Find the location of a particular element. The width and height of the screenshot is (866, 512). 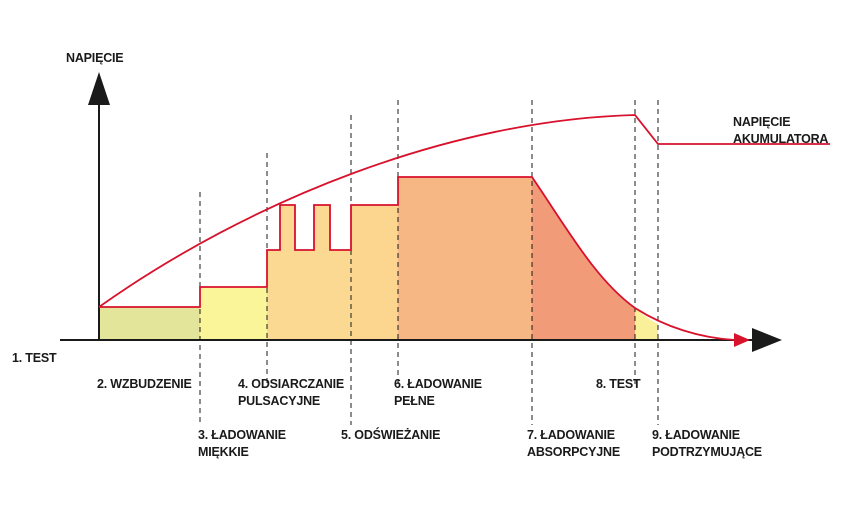

stage-label-line2: PEŁNE is located at coordinates (414, 401).